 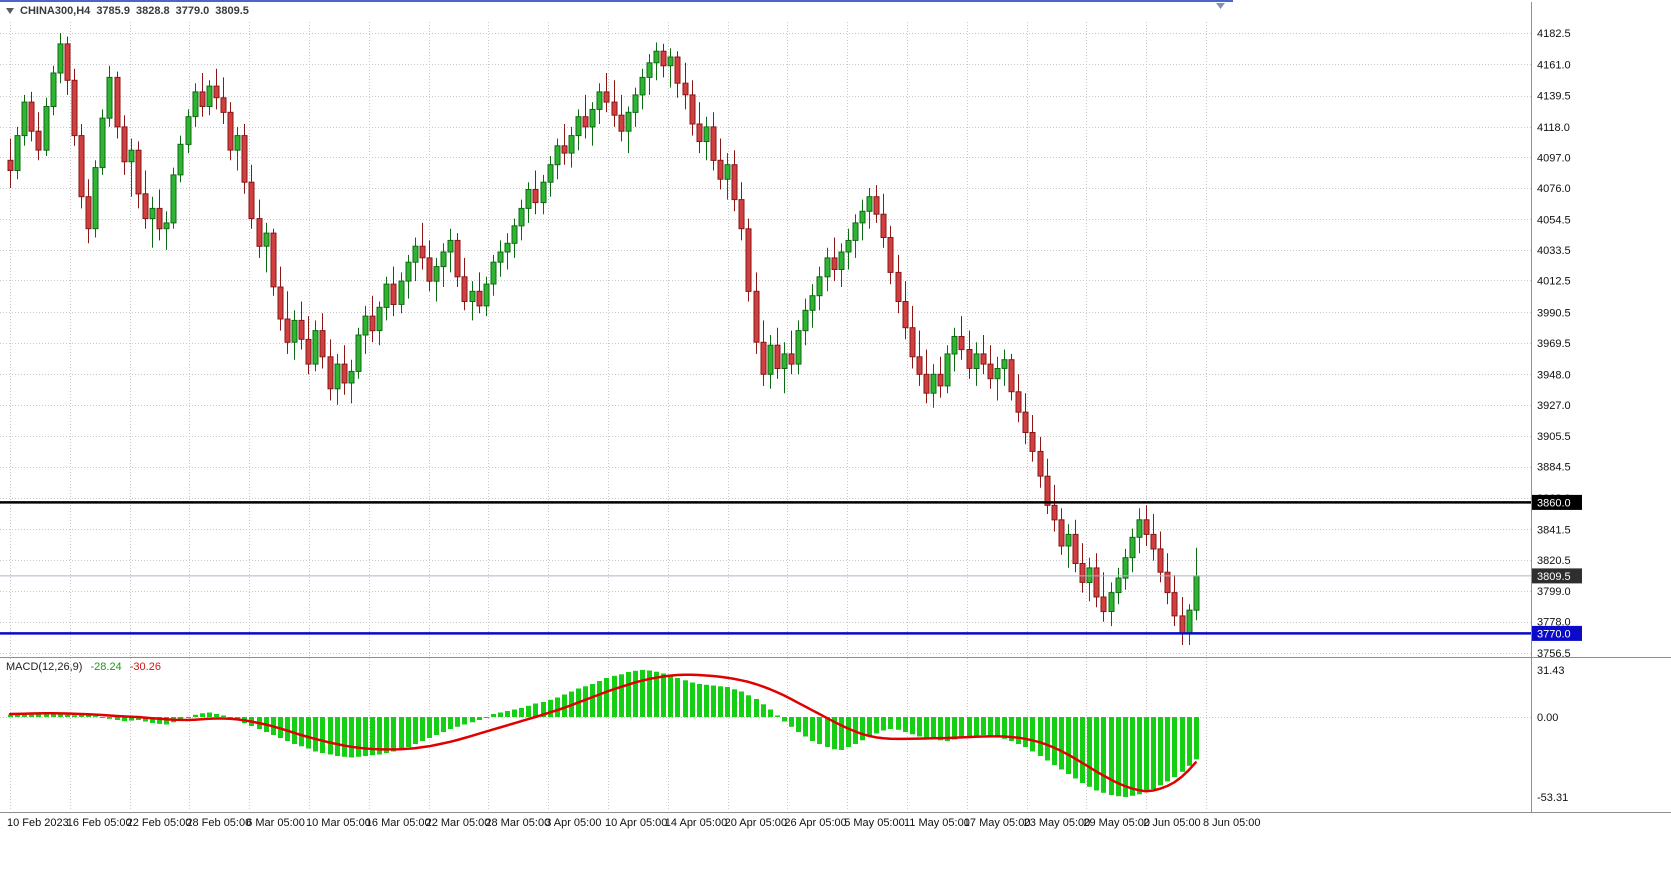 What do you see at coordinates (1554, 406) in the screenshot?
I see `svg-text: 3927.0` at bounding box center [1554, 406].